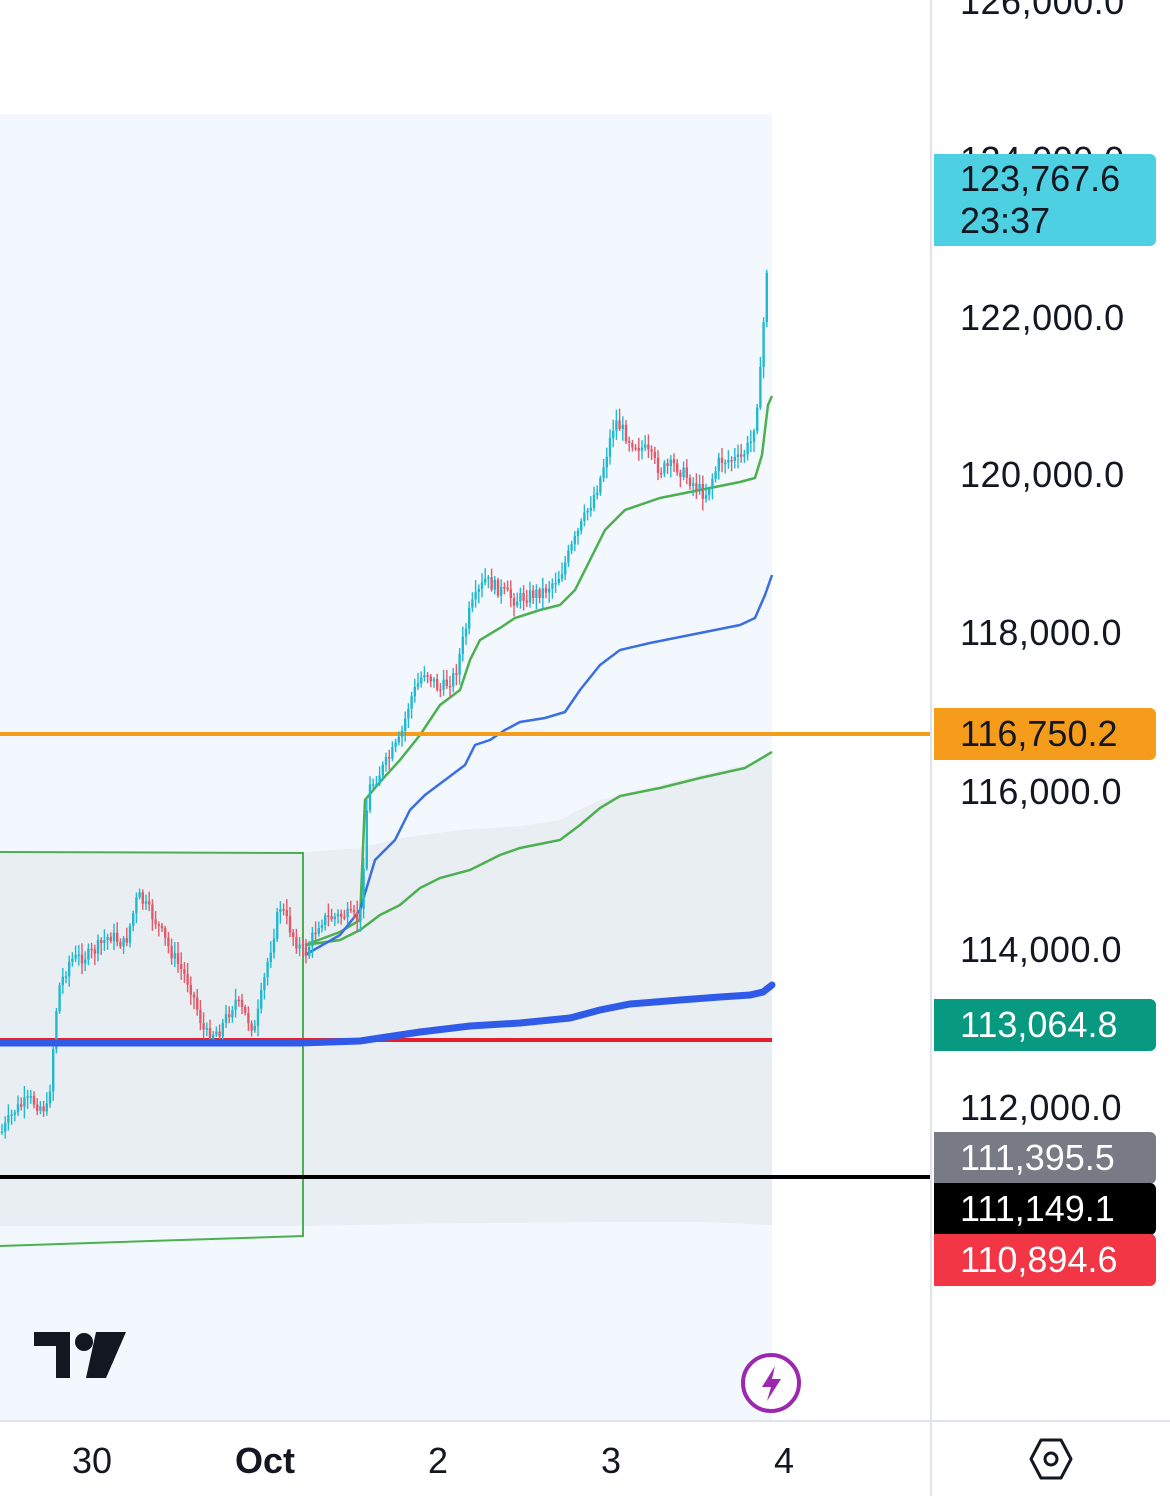  I want to click on lightning-bolt-icon, so click(771, 1383).